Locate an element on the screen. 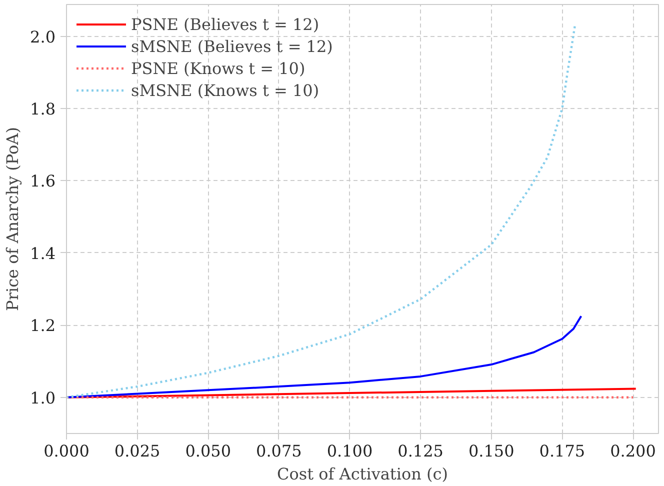 This screenshot has width=664, height=486. x-axis-title: Cost of Activation (c) is located at coordinates (362, 474).